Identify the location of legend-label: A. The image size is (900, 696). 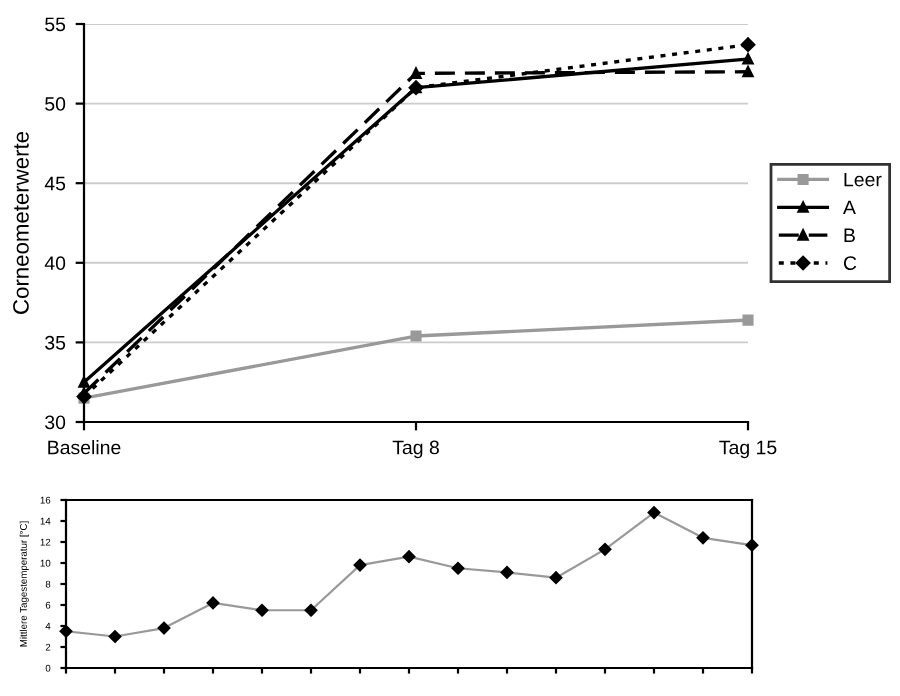
(849, 207).